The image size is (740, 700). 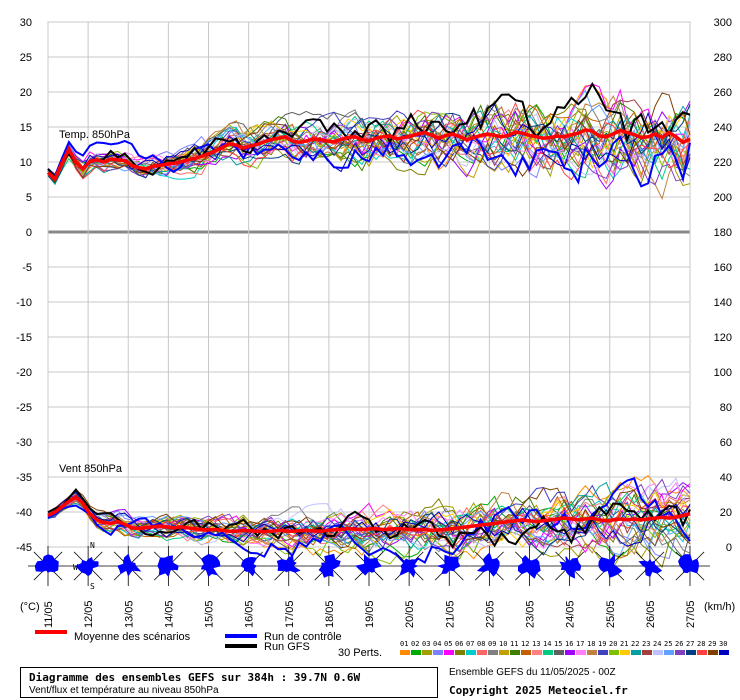 I want to click on pert-id: 22, so click(x=635, y=644).